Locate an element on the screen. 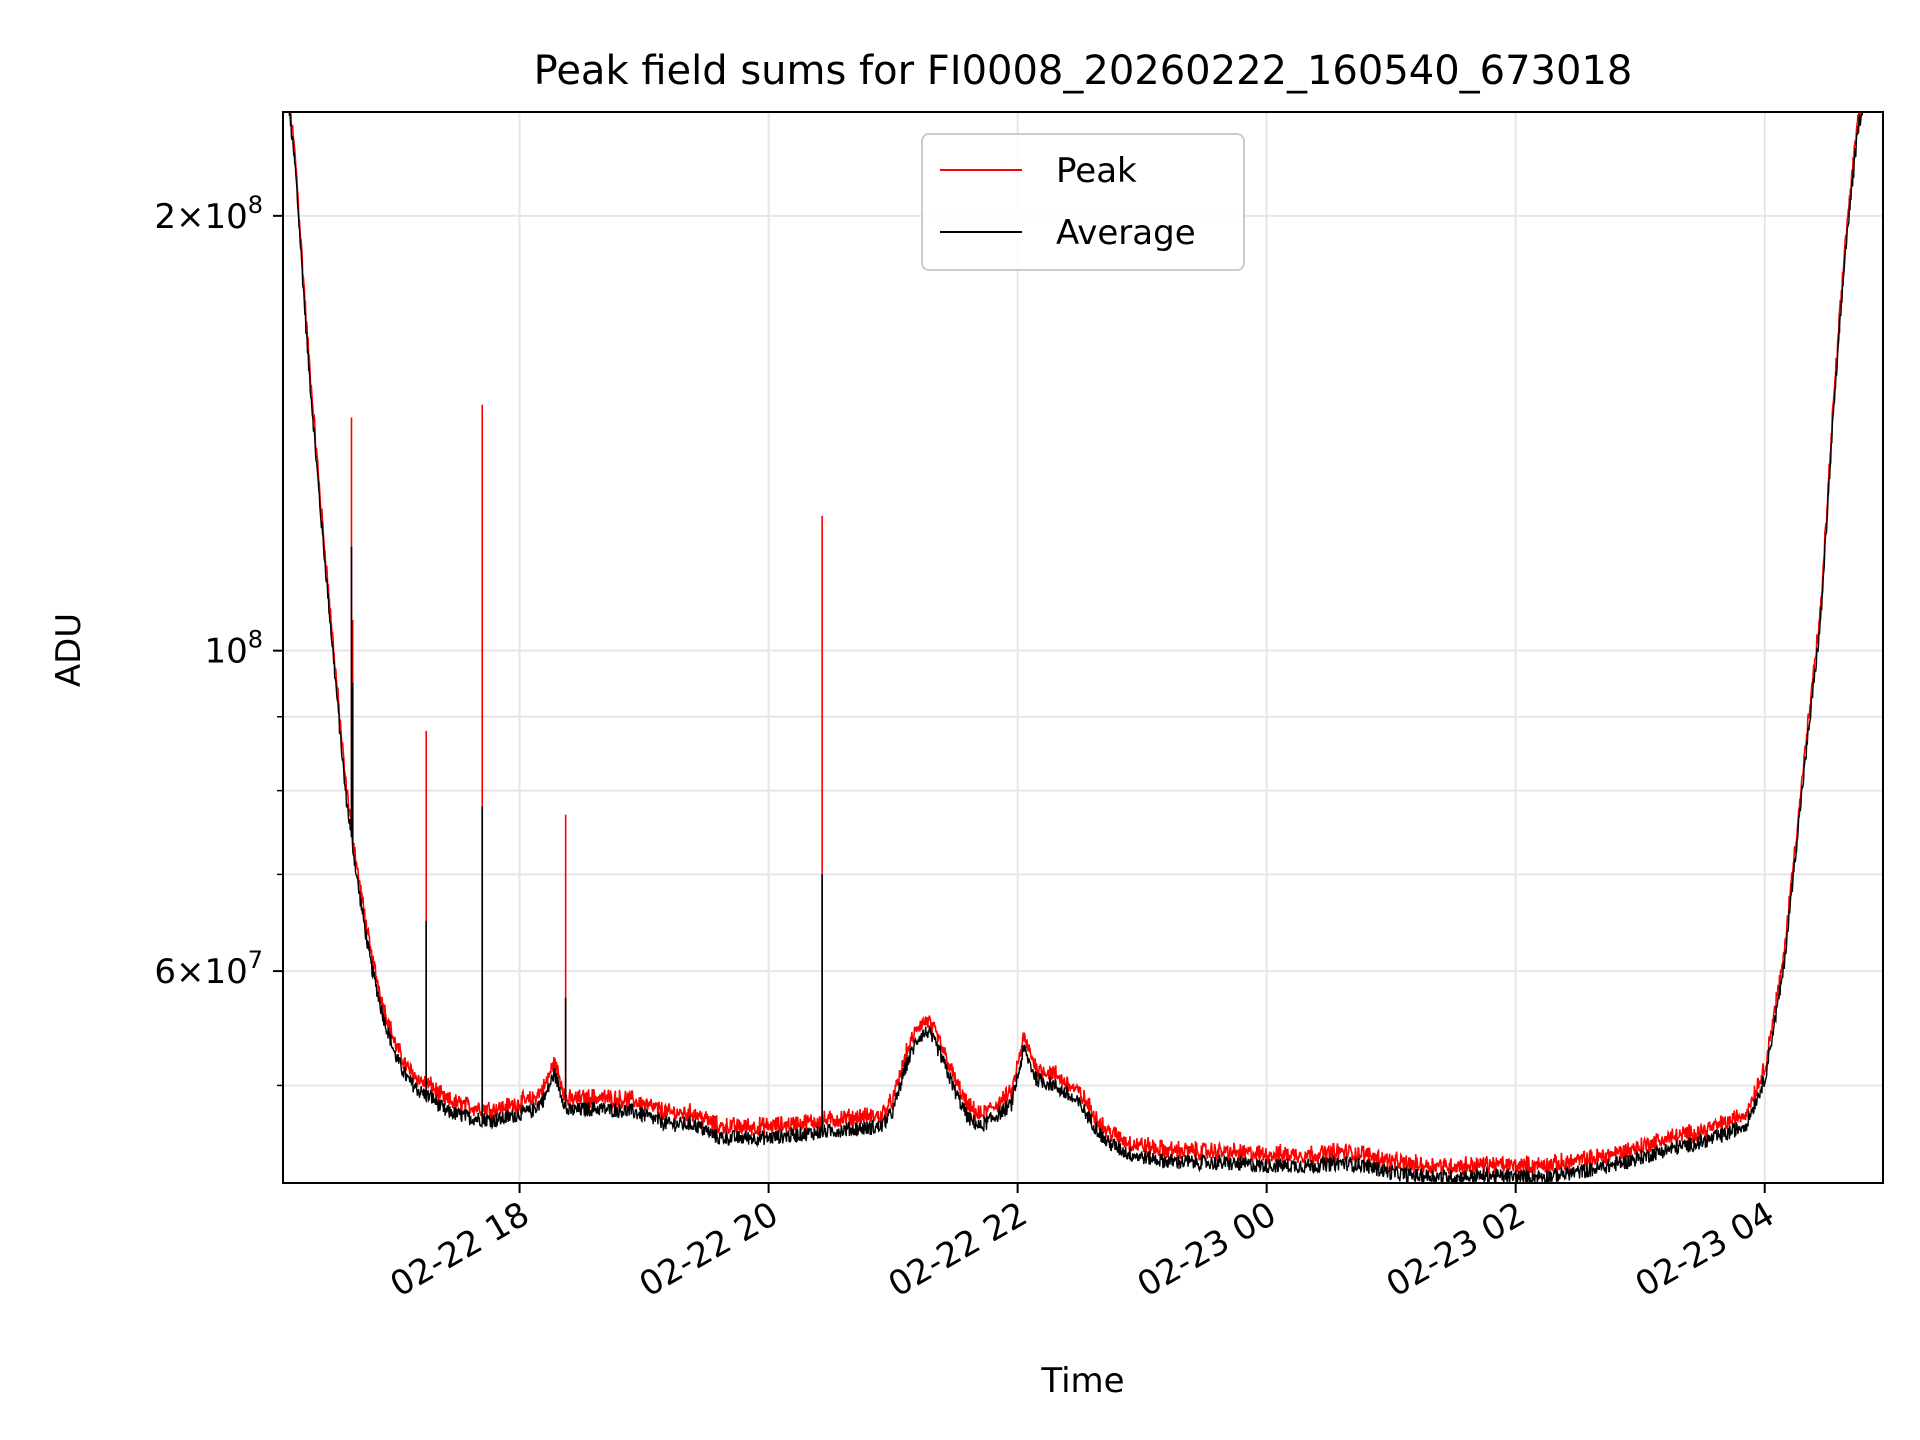  y-tick-label-2: 2×108 is located at coordinates (208, 214).